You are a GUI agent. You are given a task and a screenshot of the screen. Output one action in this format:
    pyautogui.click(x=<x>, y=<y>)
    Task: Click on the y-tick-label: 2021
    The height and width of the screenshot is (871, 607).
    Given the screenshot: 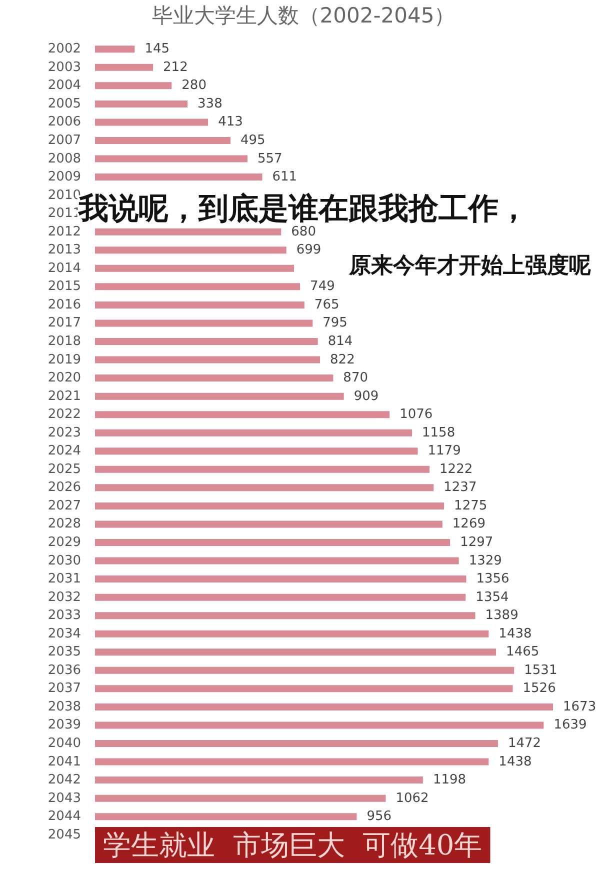 What is the action you would take?
    pyautogui.click(x=64, y=396)
    